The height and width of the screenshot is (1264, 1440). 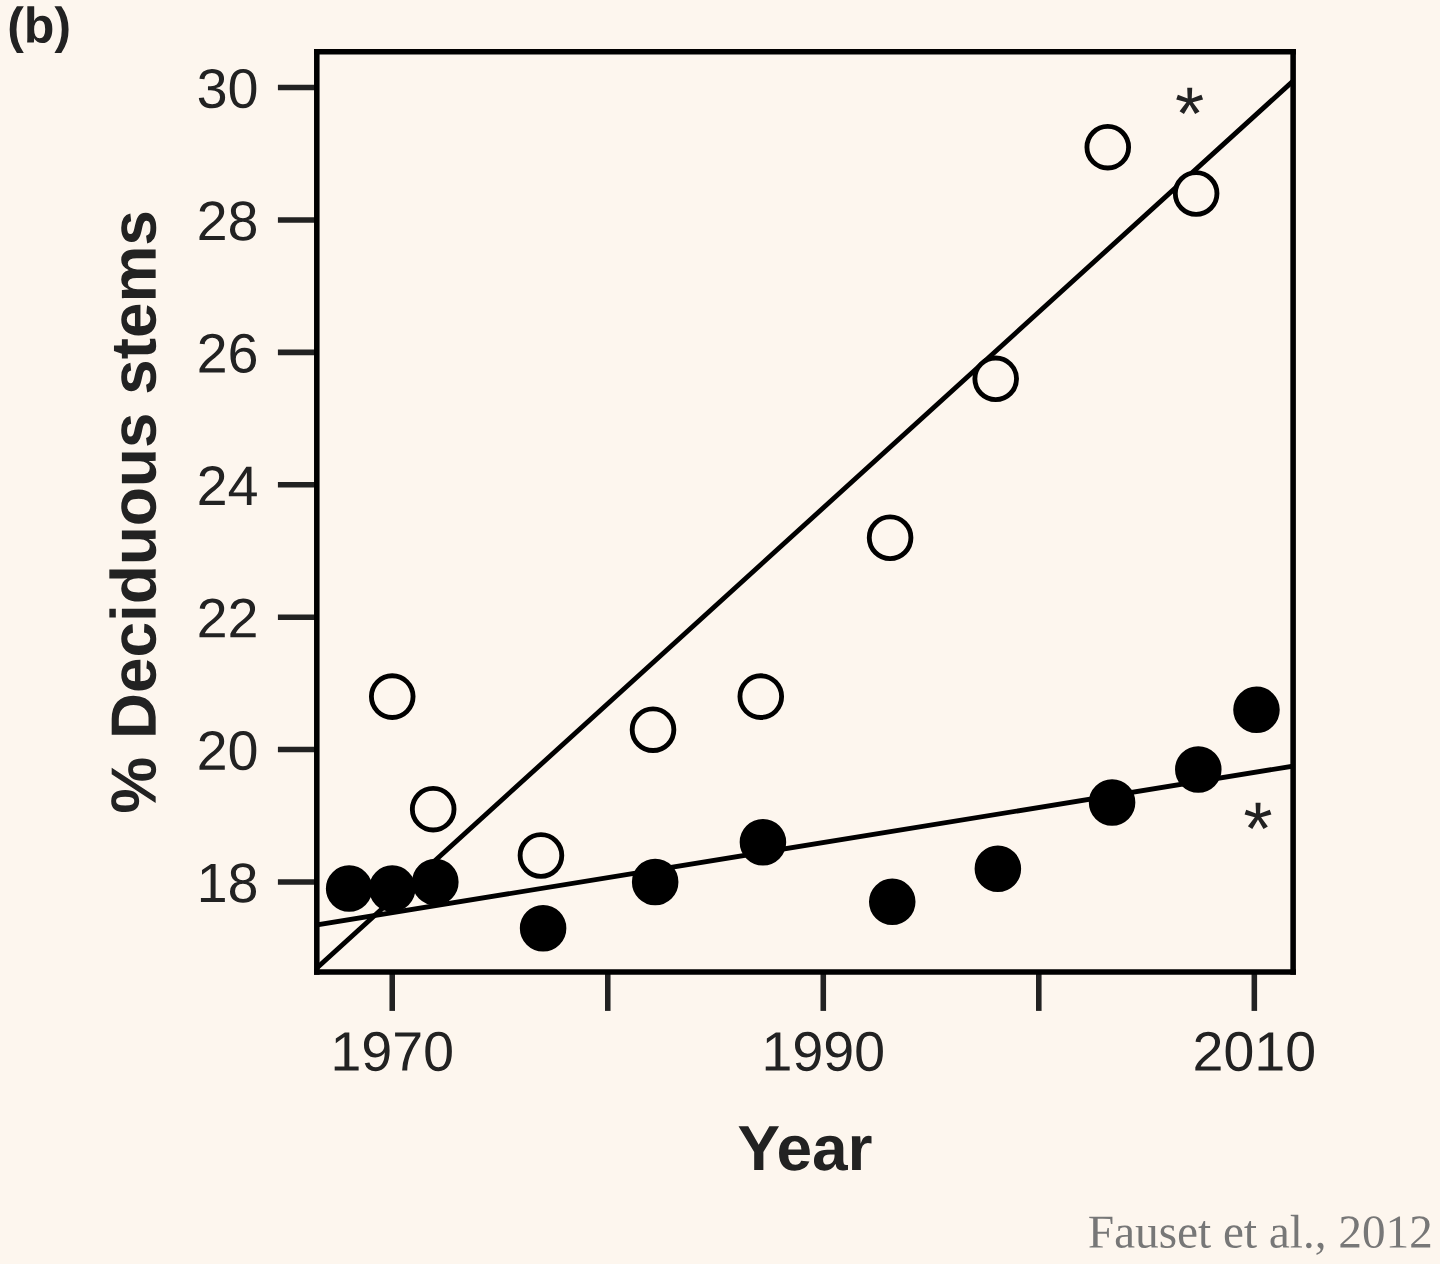 What do you see at coordinates (39, 29) in the screenshot?
I see `text: (b)` at bounding box center [39, 29].